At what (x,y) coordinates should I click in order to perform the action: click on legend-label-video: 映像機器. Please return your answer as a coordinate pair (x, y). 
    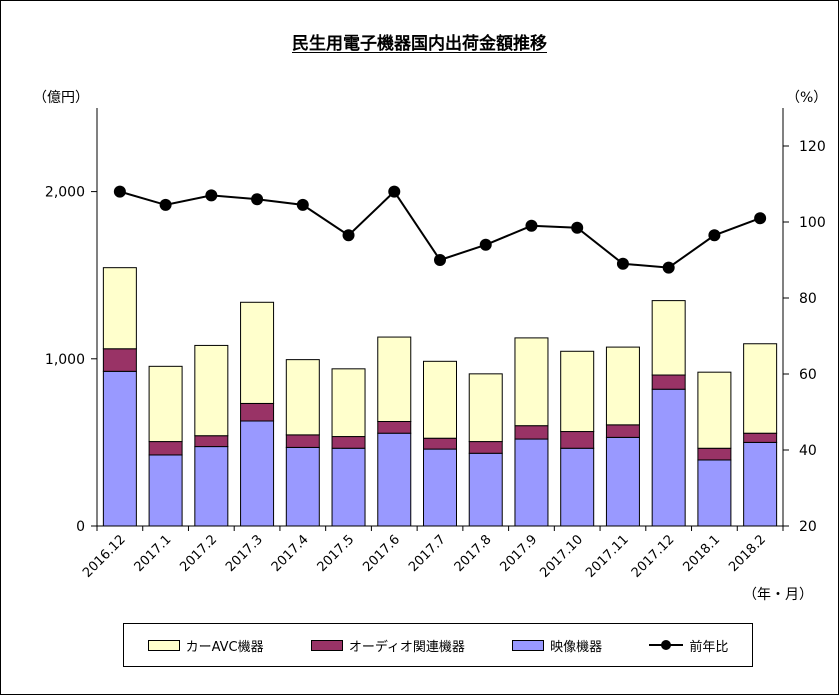
    Looking at the image, I should click on (576, 647).